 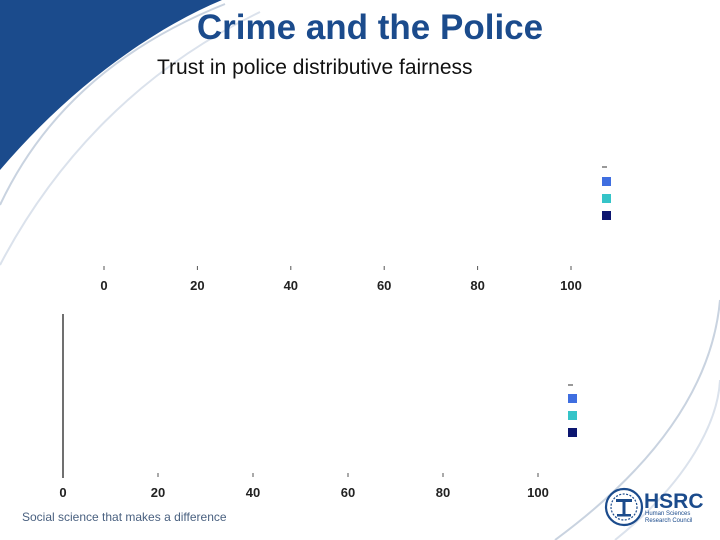 I want to click on logo-tagline-line1: Human Sciences, so click(x=668, y=514).